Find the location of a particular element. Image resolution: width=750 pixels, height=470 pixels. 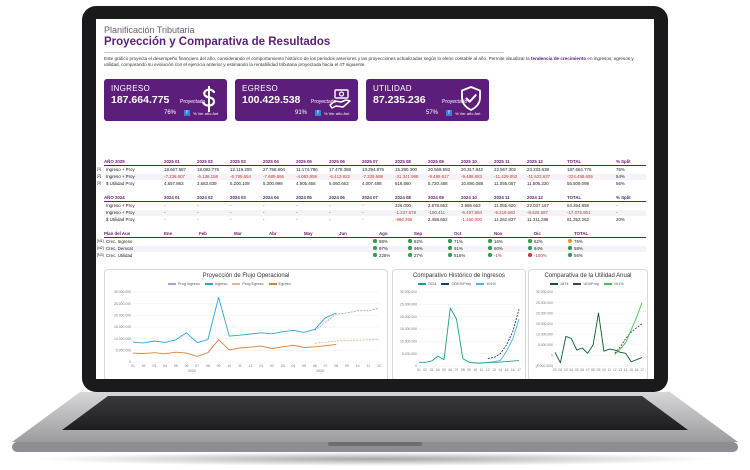

row-label: Crec. Ingreso is located at coordinates (119, 241).